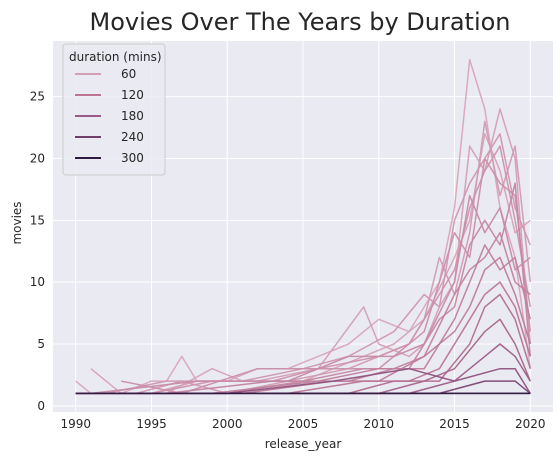 This screenshot has width=560, height=461. What do you see at coordinates (37, 282) in the screenshot?
I see `y-tick-label: 10` at bounding box center [37, 282].